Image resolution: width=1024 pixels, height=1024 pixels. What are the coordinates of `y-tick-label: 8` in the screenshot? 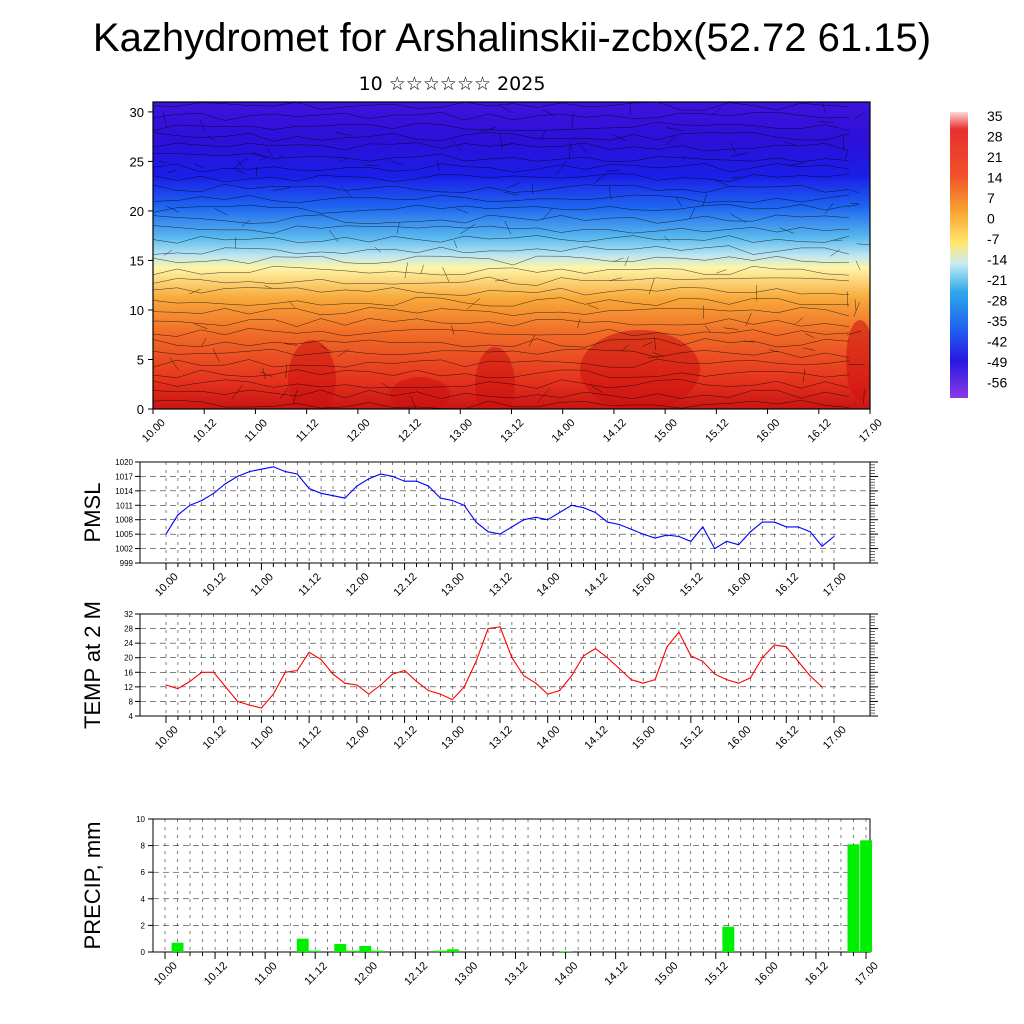 It's located at (143, 846).